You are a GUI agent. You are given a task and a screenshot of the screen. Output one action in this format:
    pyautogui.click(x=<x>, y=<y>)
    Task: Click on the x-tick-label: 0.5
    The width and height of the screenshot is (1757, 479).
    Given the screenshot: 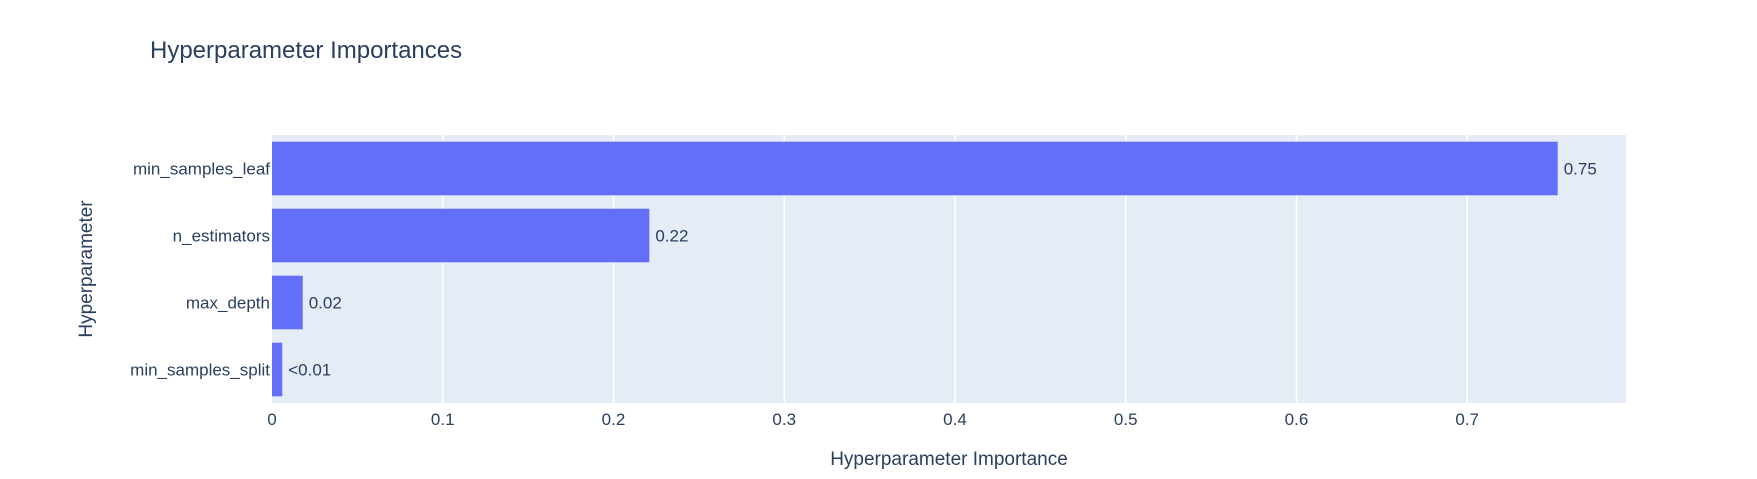 What is the action you would take?
    pyautogui.click(x=1126, y=419)
    